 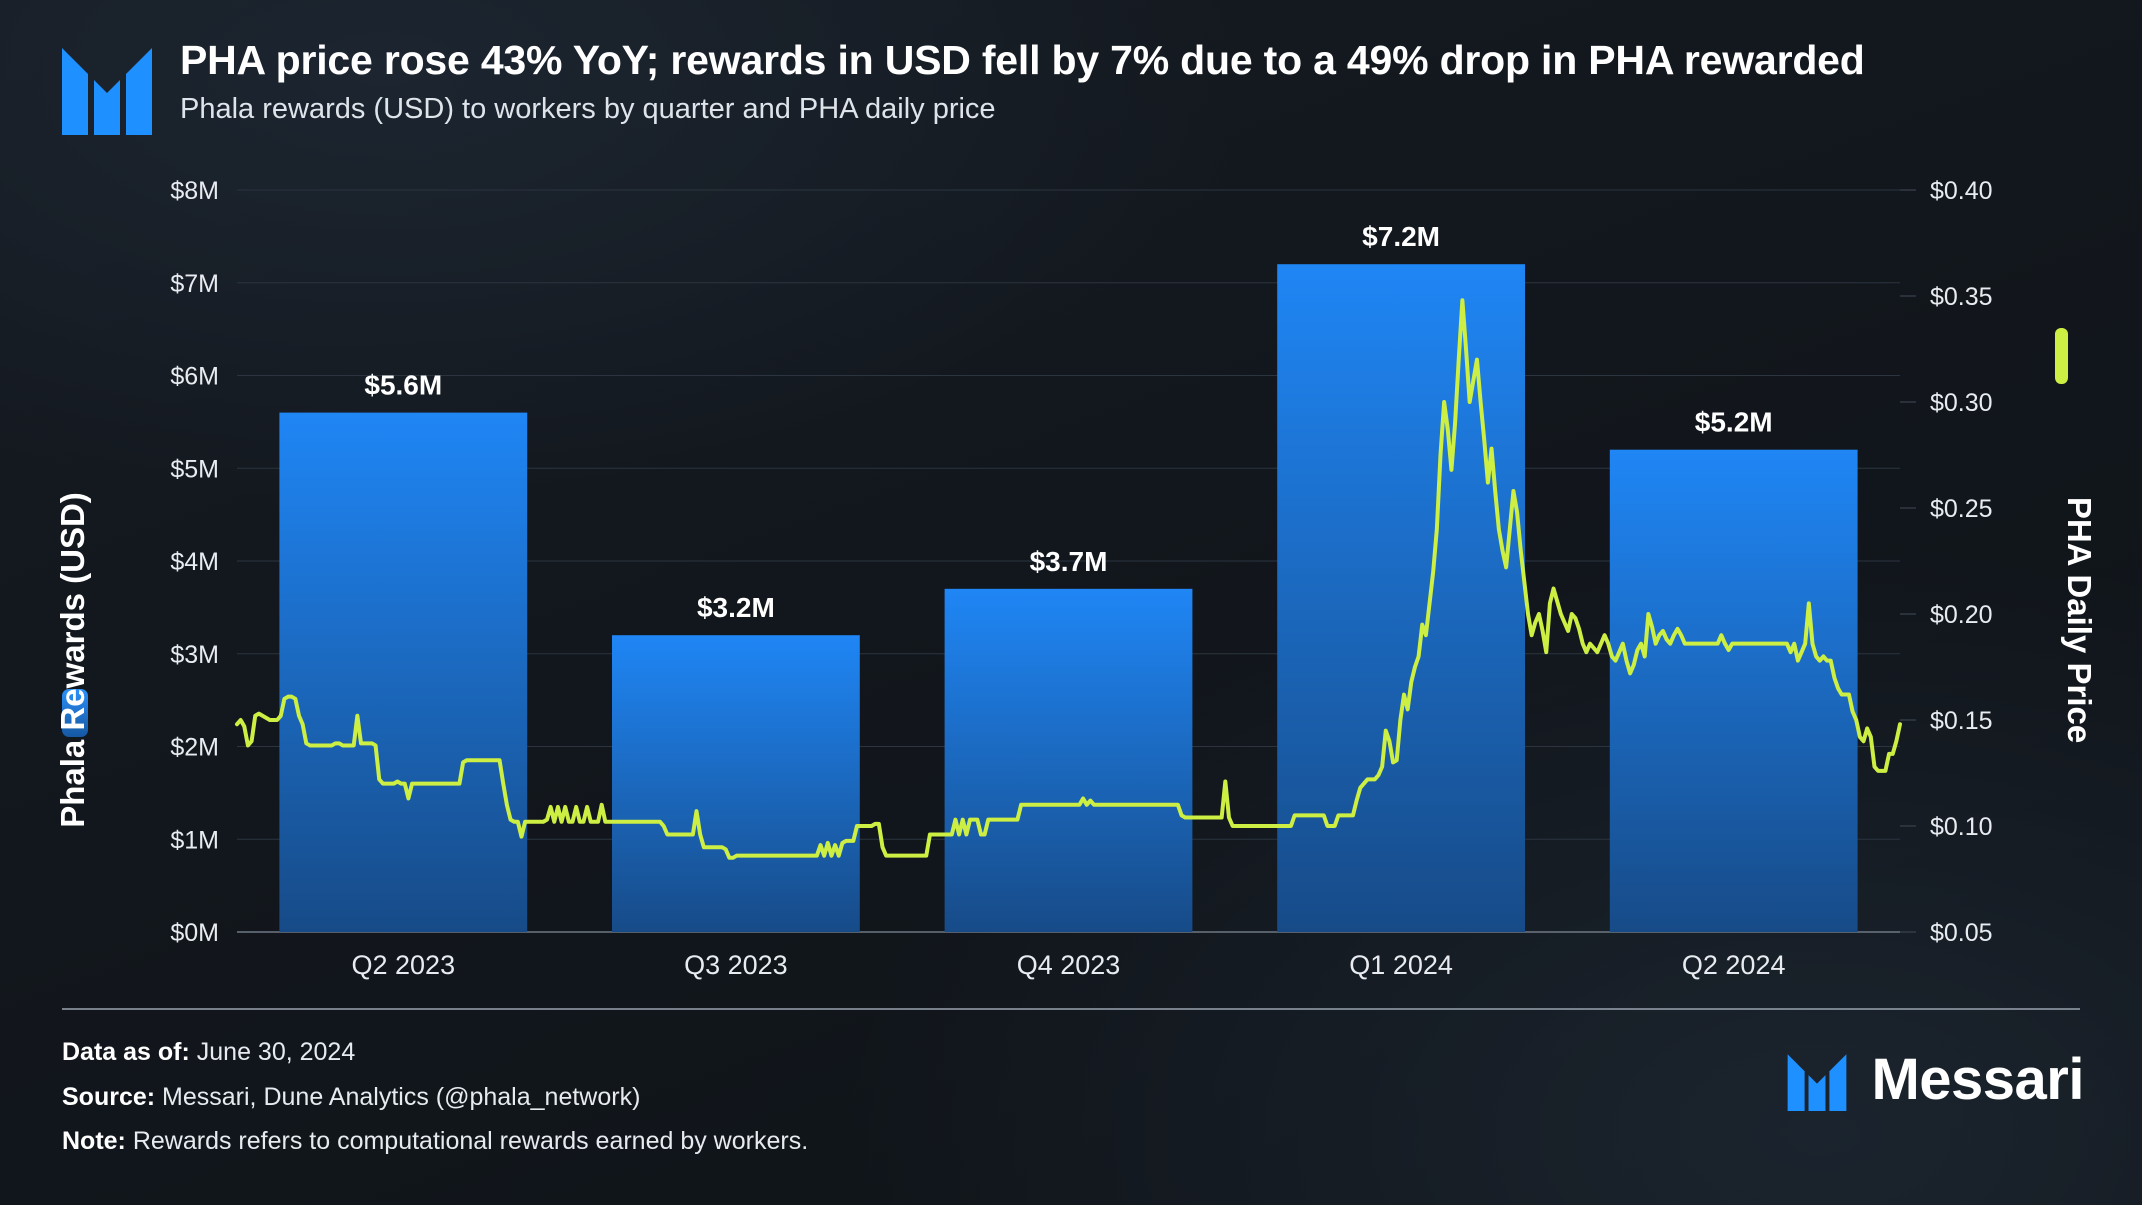 I want to click on y-axis-left-title-group: Phala Rewards (USD), so click(x=72, y=660).